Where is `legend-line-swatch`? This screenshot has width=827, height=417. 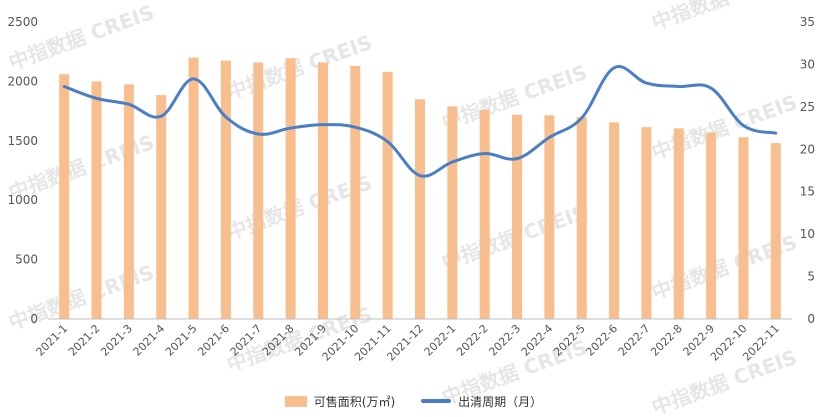
legend-line-swatch is located at coordinates (436, 401).